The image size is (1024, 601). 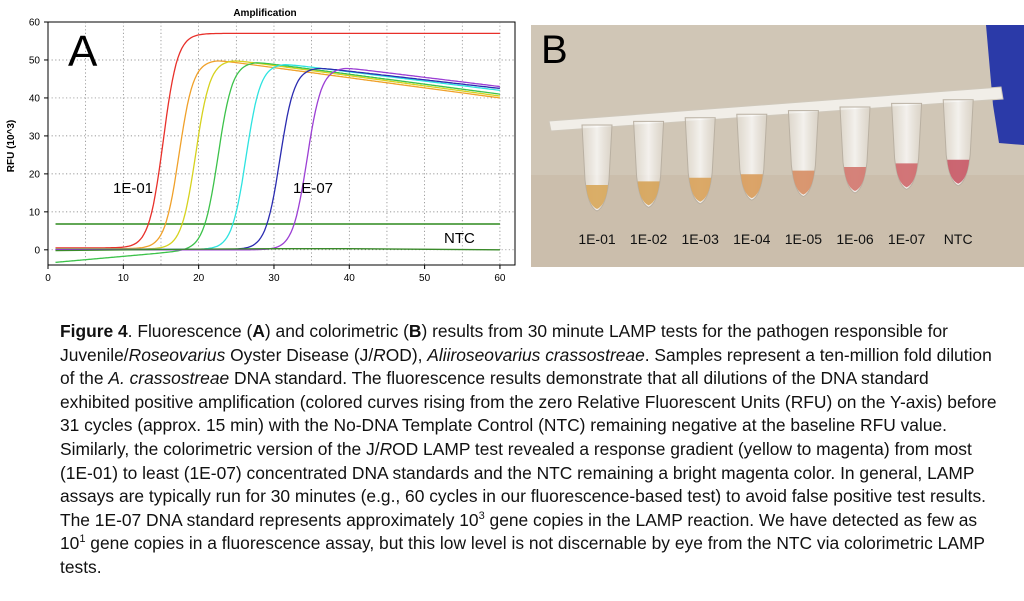 What do you see at coordinates (94, 331) in the screenshot?
I see `caption-figure-label: Figure 4` at bounding box center [94, 331].